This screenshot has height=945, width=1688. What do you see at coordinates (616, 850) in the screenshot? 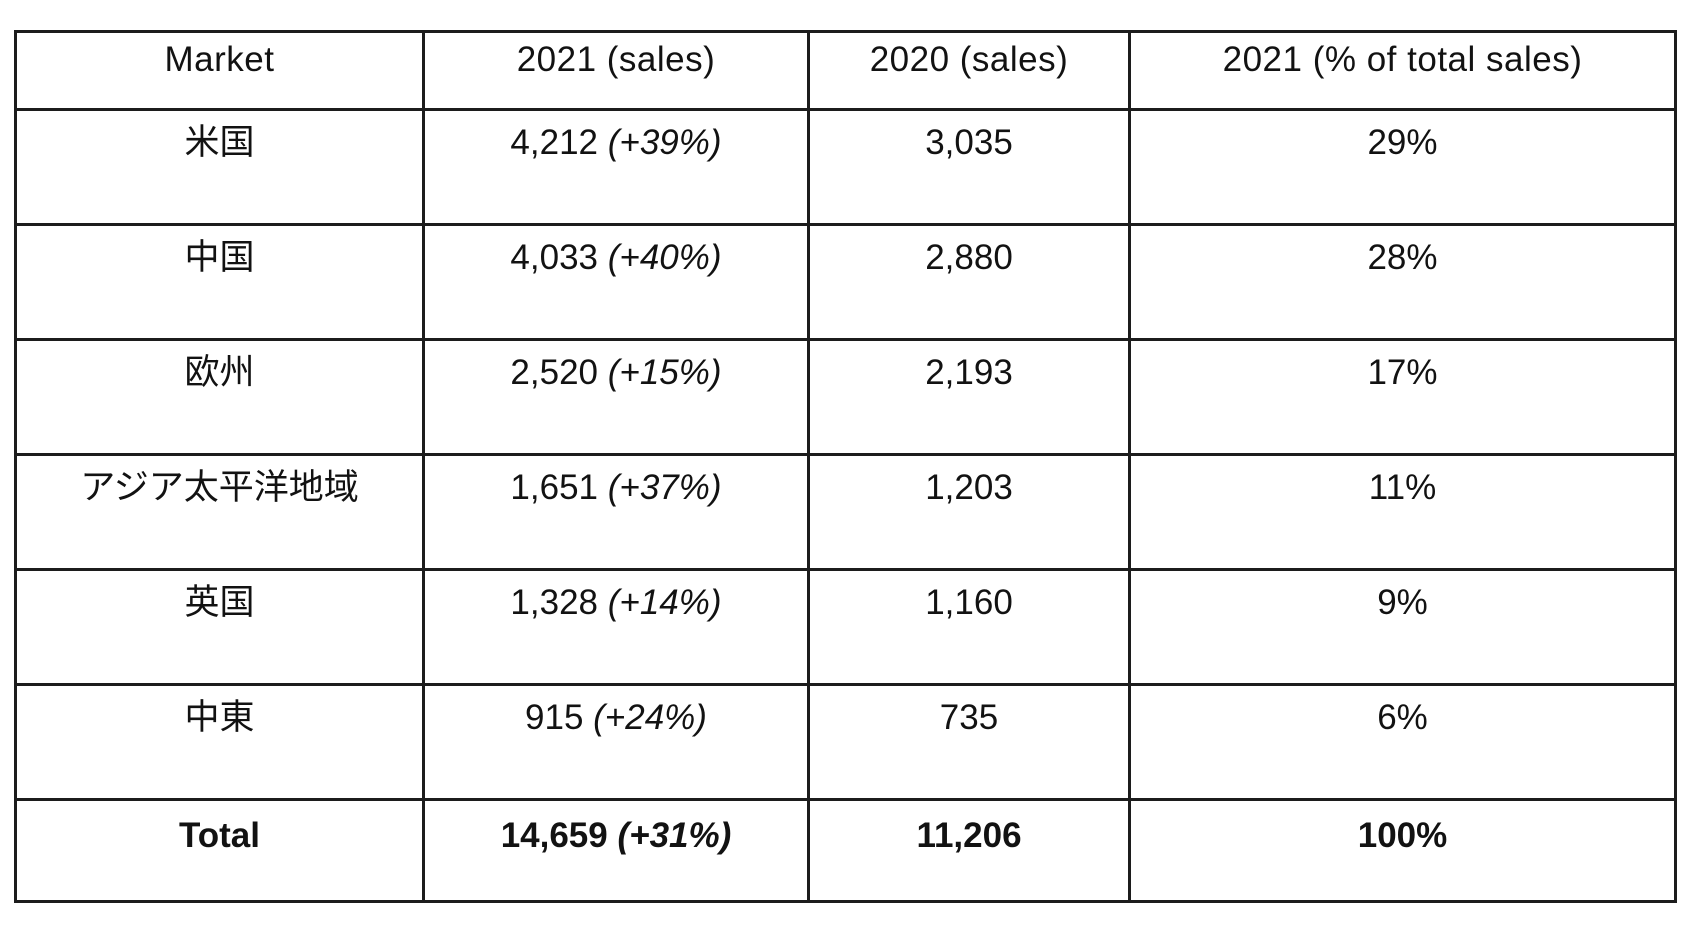
I see `total-sales-2021-cell: 14,659 (+31%)` at bounding box center [616, 850].